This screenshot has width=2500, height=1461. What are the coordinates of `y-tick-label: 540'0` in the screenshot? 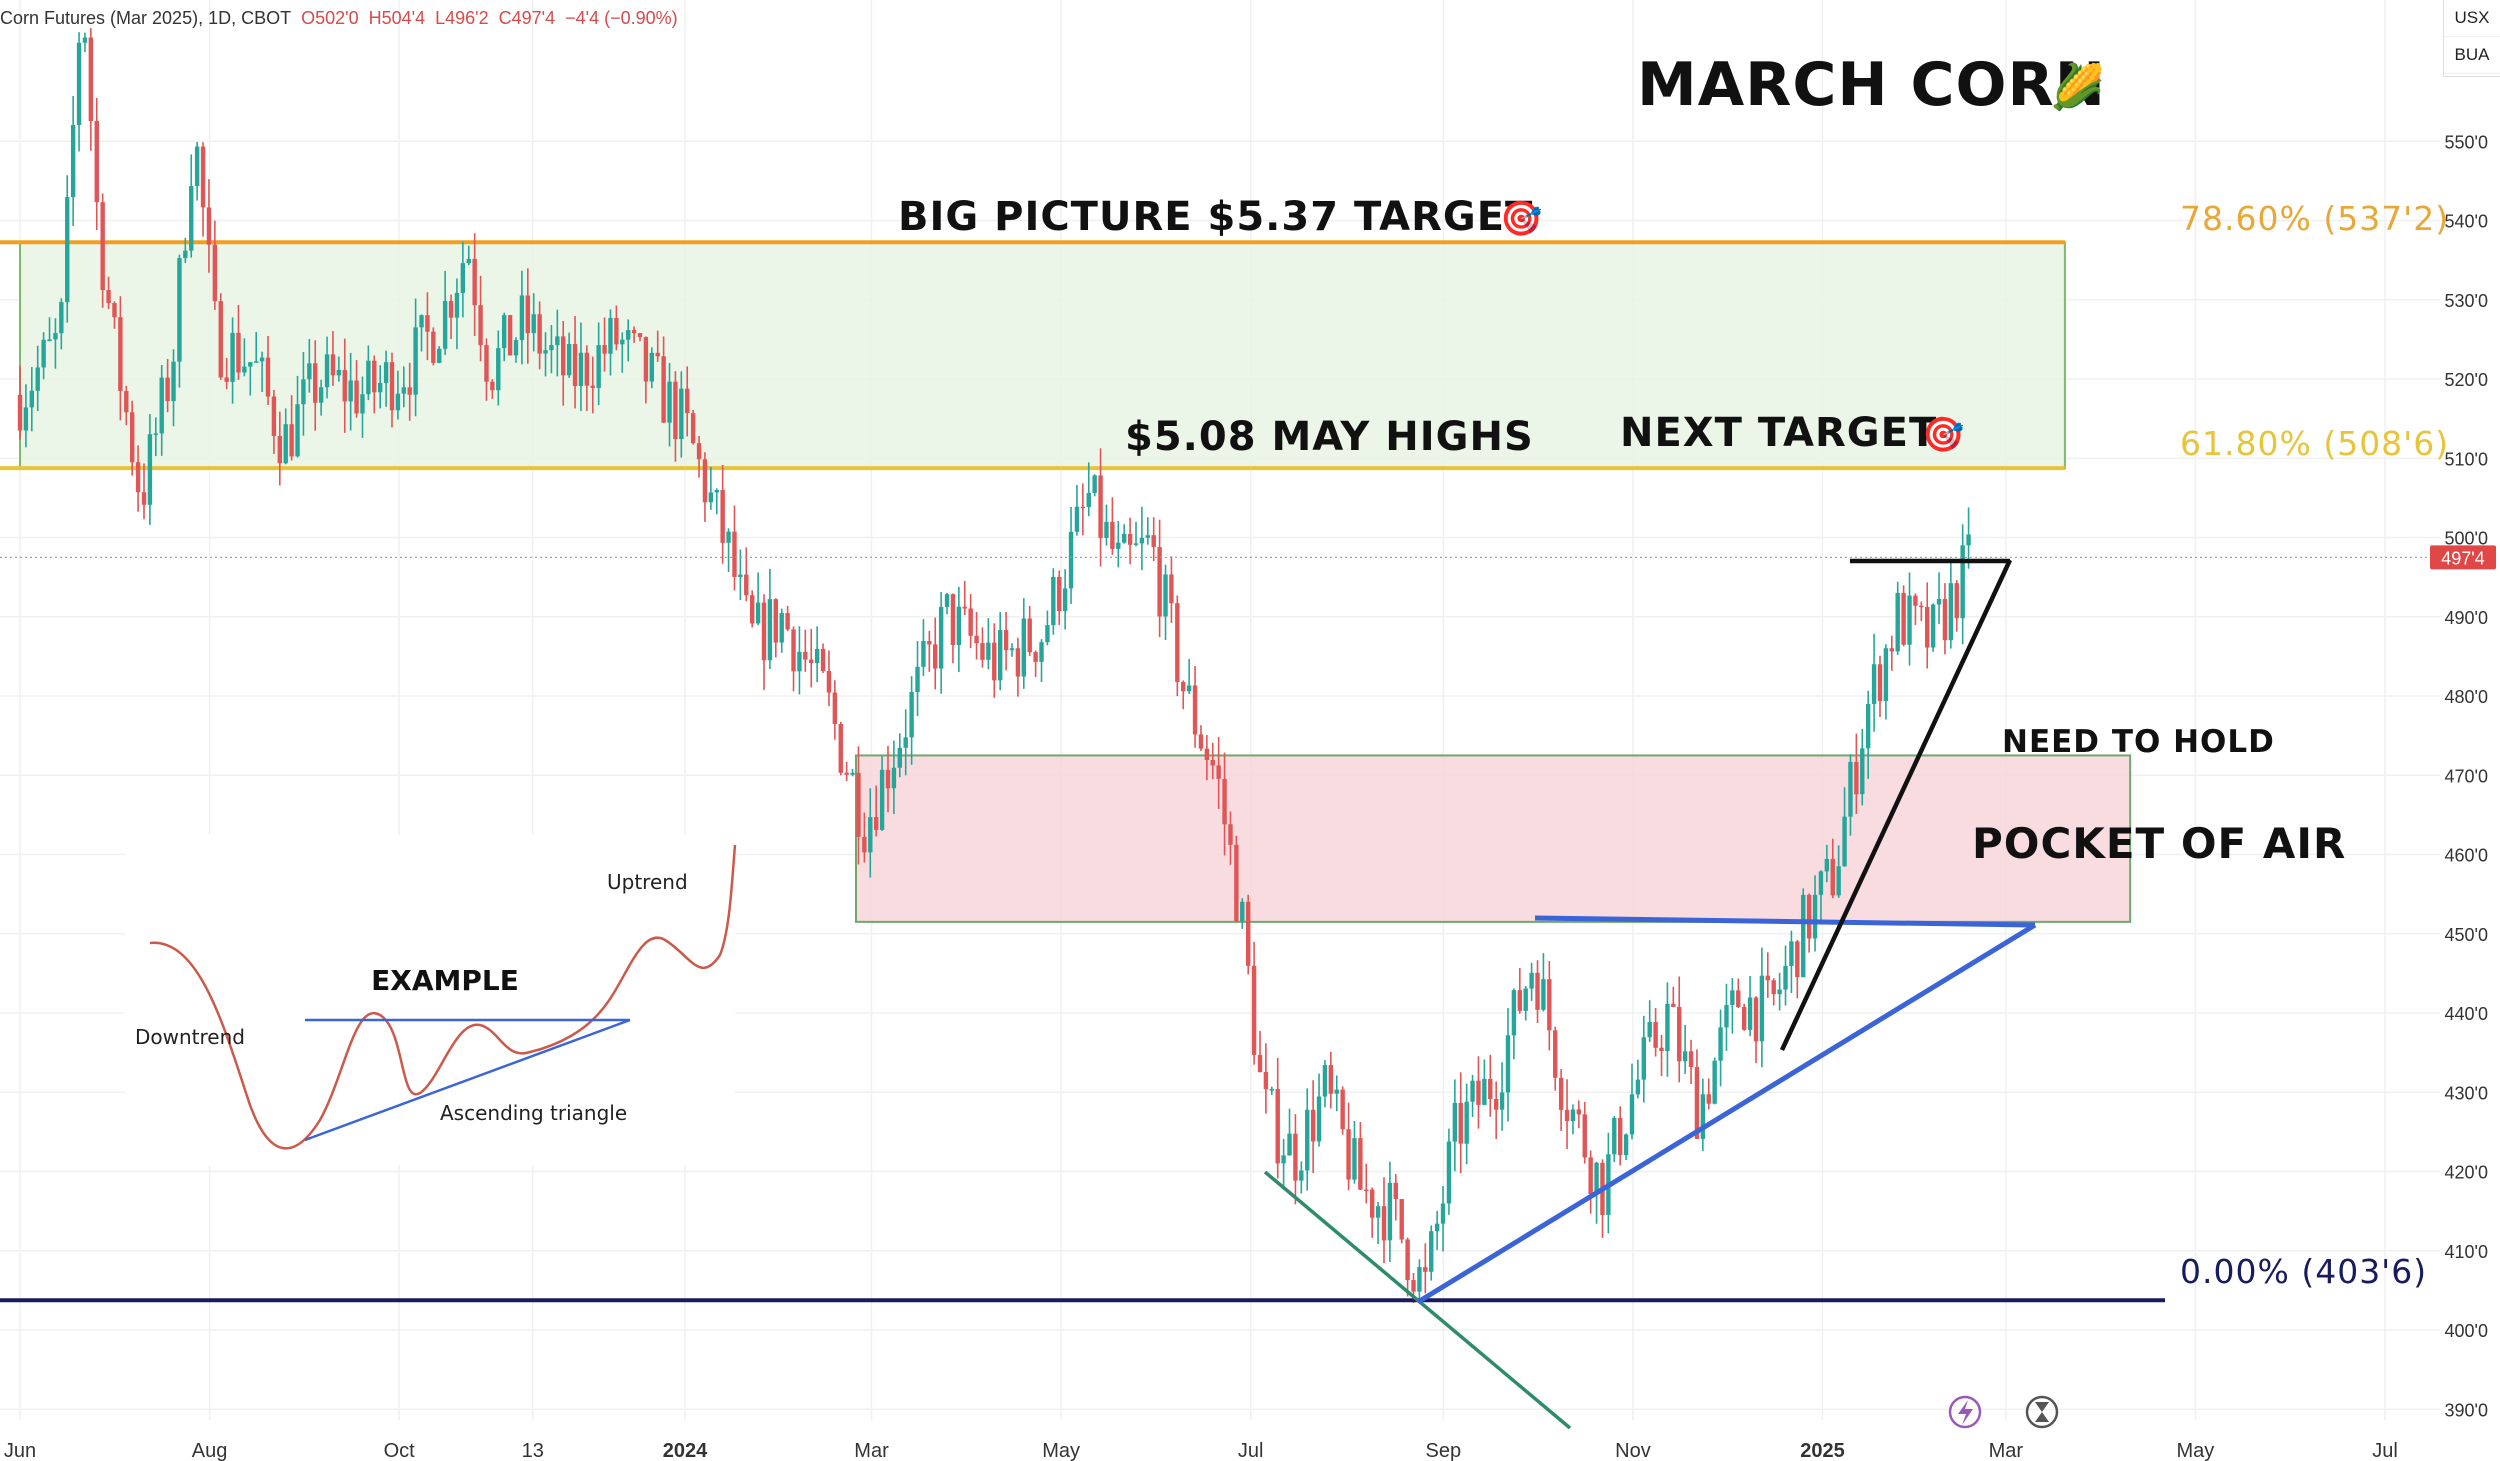 It's located at (2466, 222).